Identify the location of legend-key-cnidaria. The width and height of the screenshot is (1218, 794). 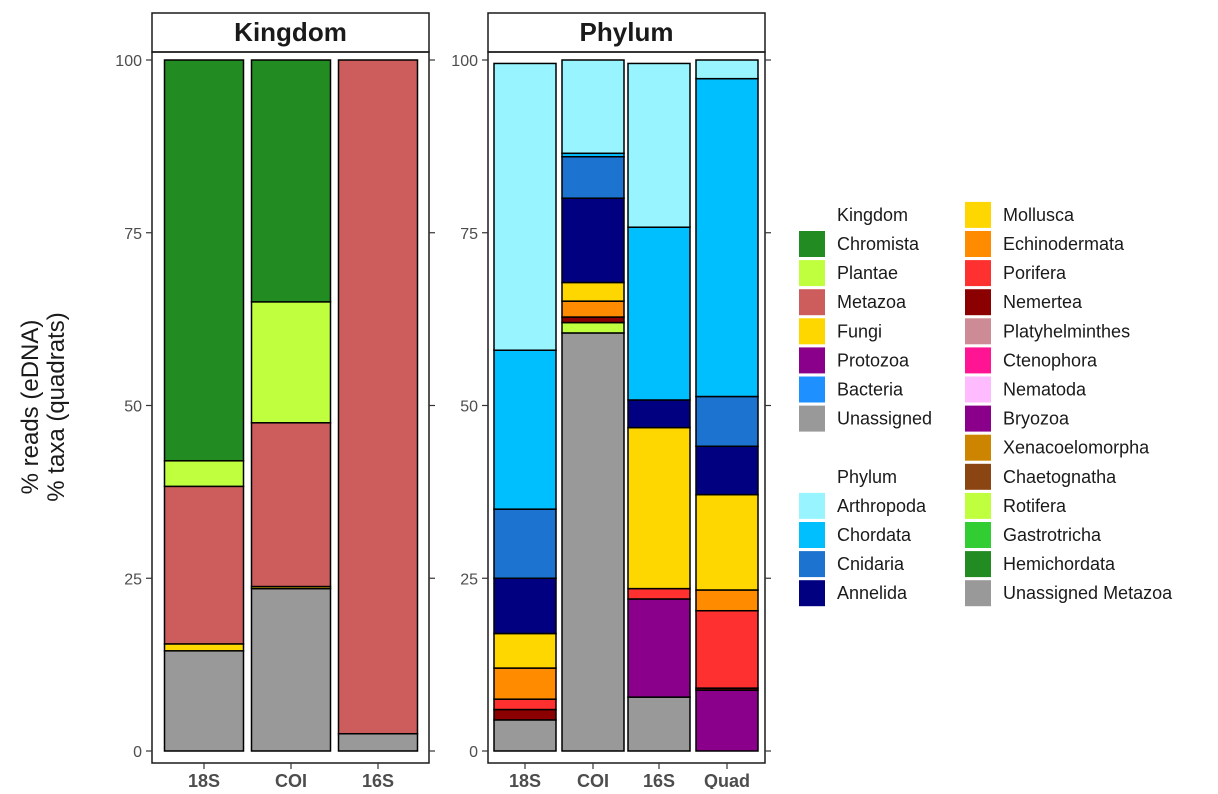
(812, 564).